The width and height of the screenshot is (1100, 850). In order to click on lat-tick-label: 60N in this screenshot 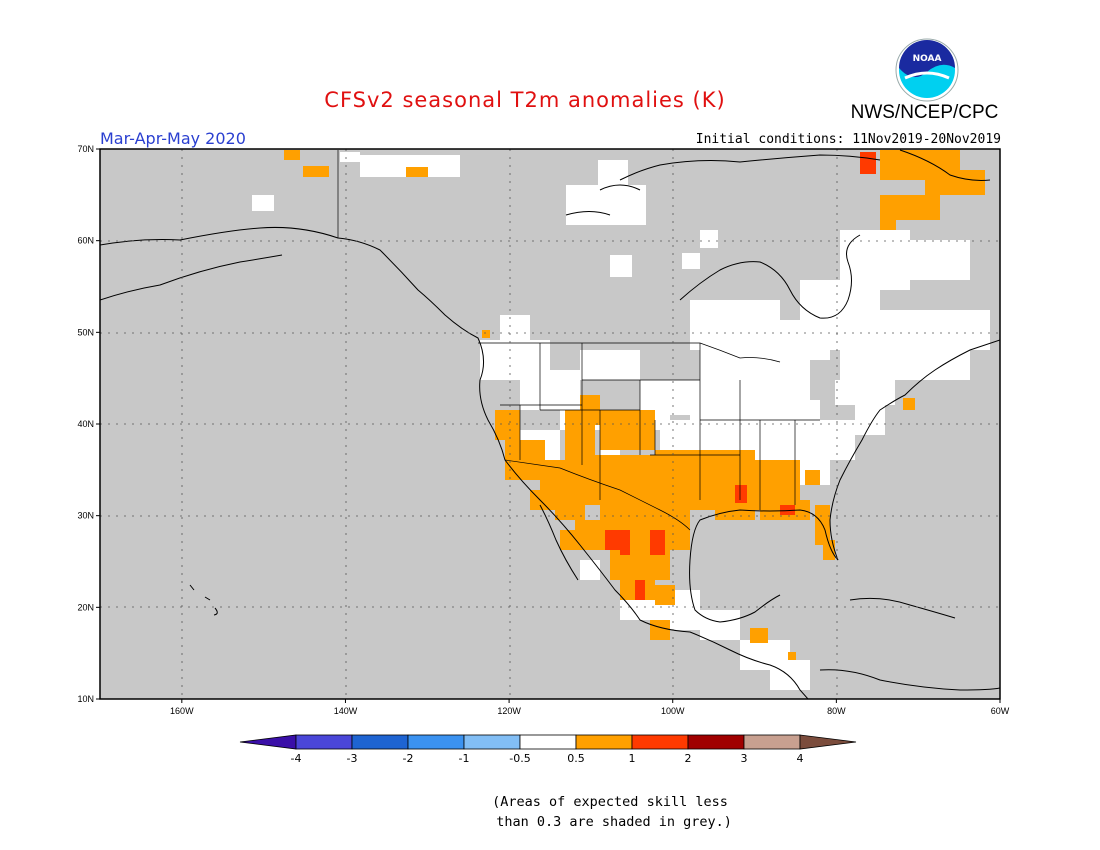, I will do `click(85, 241)`.